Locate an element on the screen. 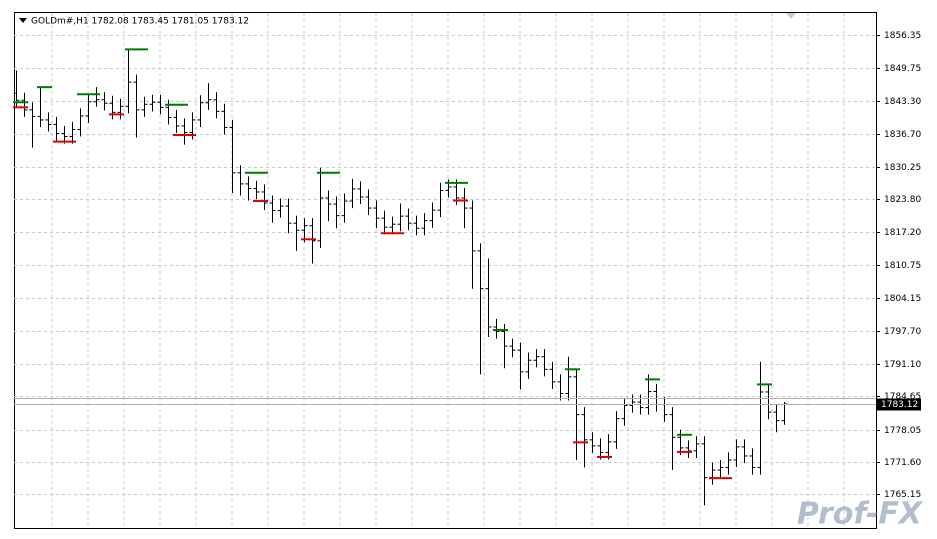 This screenshot has width=937, height=539. y-tick-label: 1810.75 is located at coordinates (902, 266).